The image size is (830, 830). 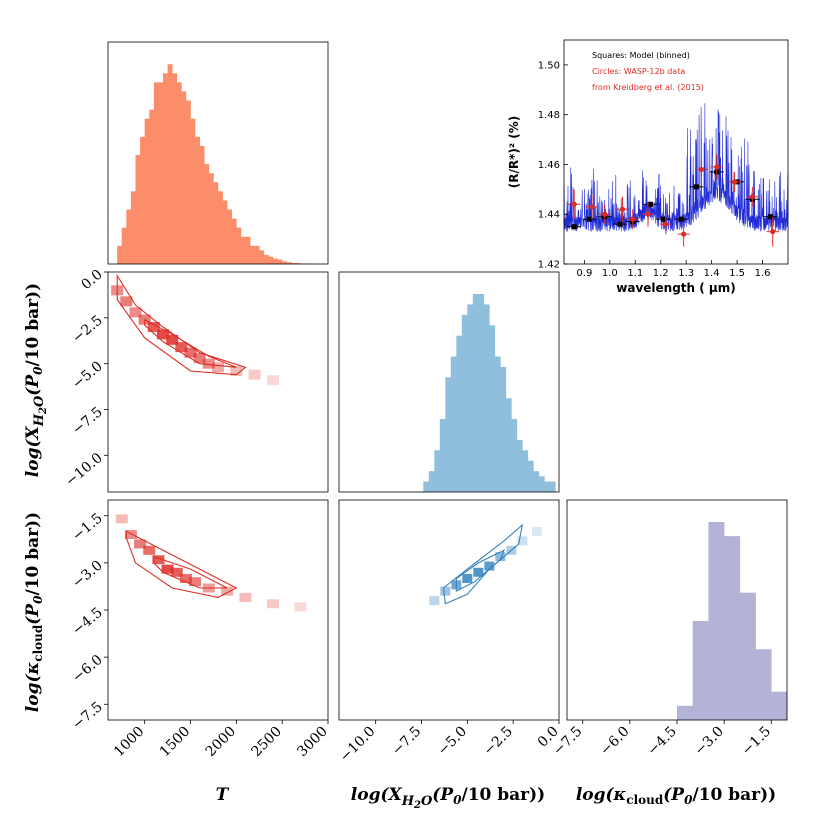 What do you see at coordinates (584, 273) in the screenshot?
I see `x-tick-label: 0.9` at bounding box center [584, 273].